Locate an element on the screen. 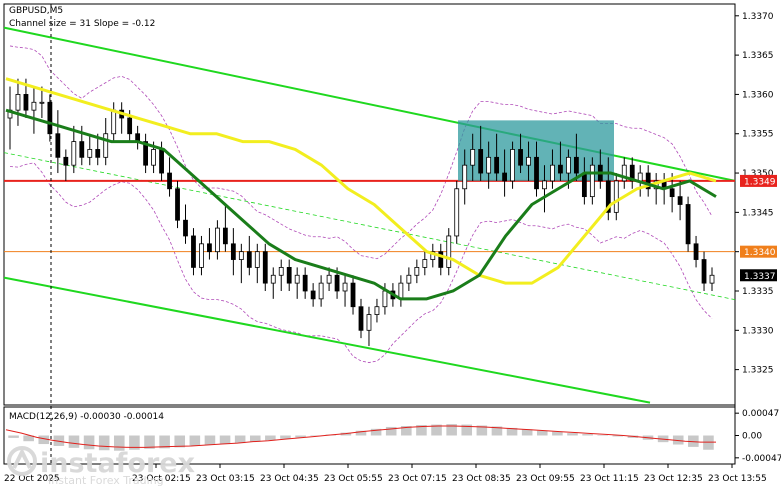  price-tick-label: 1.3325 is located at coordinates (758, 371).